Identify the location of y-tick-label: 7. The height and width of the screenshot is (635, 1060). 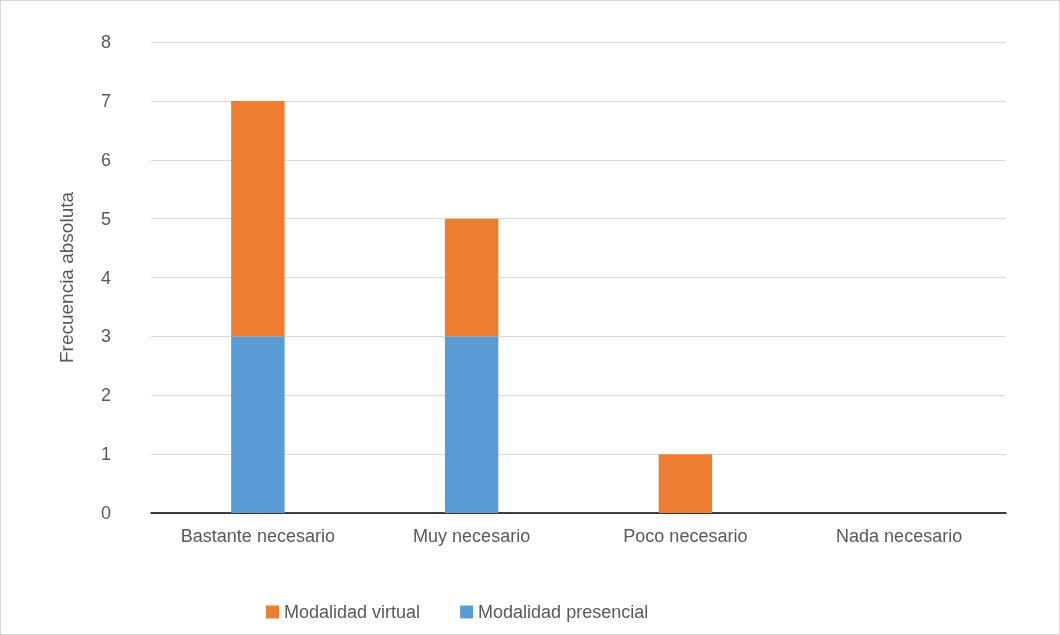
(105, 100).